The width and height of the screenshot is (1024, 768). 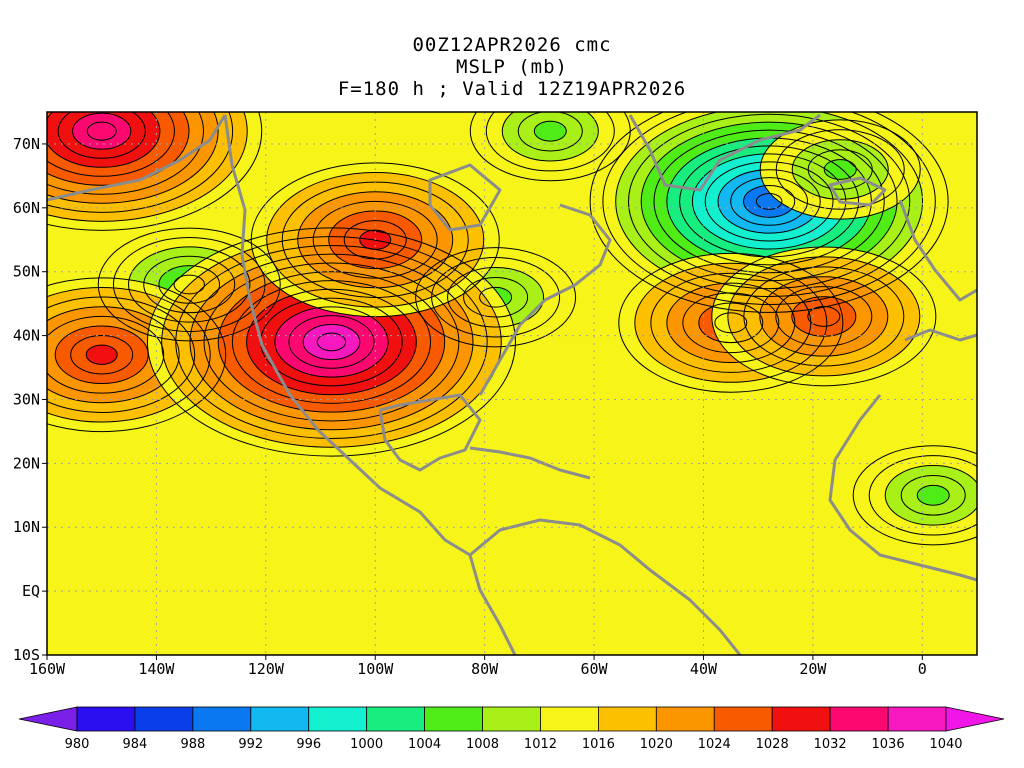 What do you see at coordinates (512, 89) in the screenshot?
I see `title-valid-time: F=180 h ; Valid 12Z19APR2026` at bounding box center [512, 89].